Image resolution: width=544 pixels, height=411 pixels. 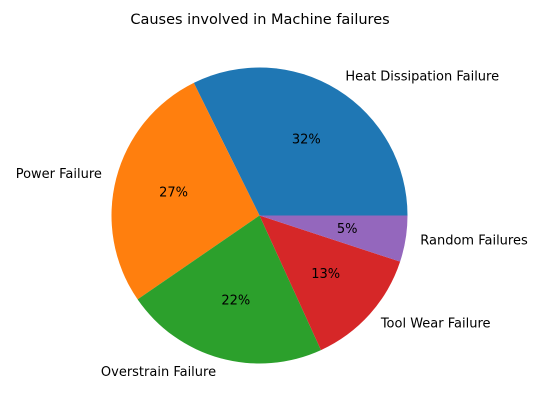 I want to click on pie-slice-overstrain-failure, so click(x=229, y=289).